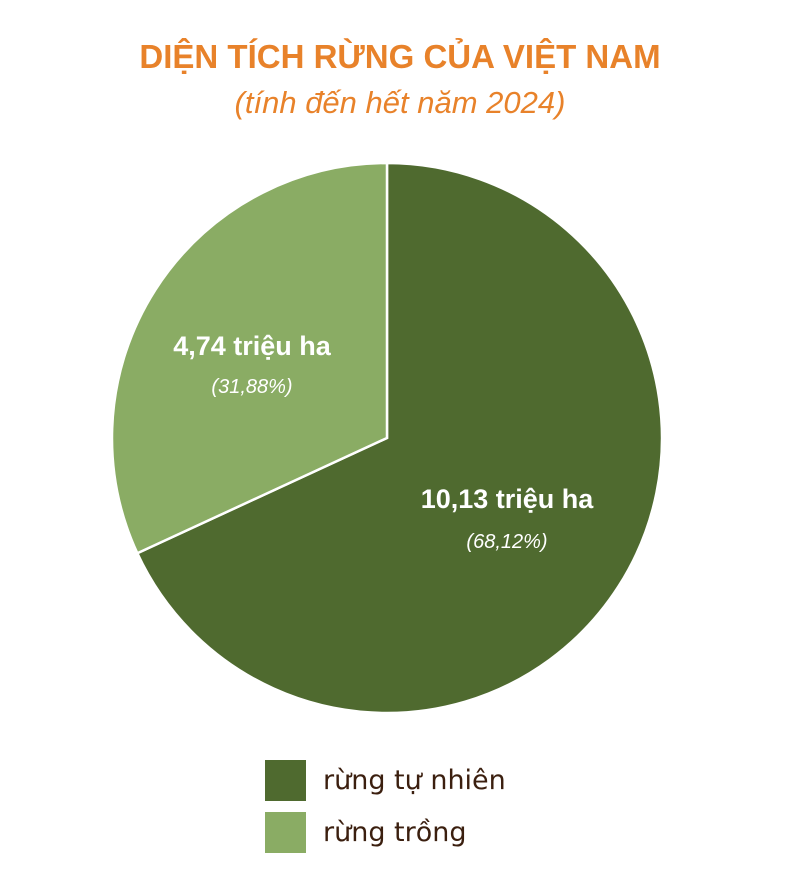 The height and width of the screenshot is (882, 800). I want to click on legend-label: rừng tự nhiên, so click(414, 780).